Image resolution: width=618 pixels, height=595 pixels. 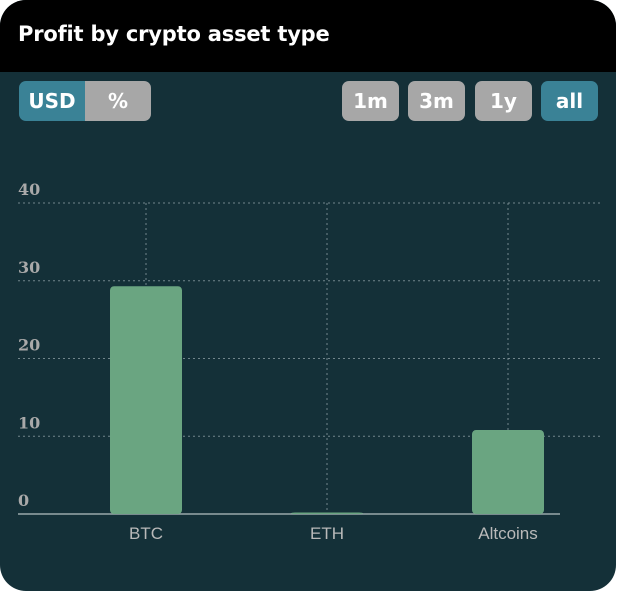 I want to click on range-3m-button: 3m, so click(x=436, y=101).